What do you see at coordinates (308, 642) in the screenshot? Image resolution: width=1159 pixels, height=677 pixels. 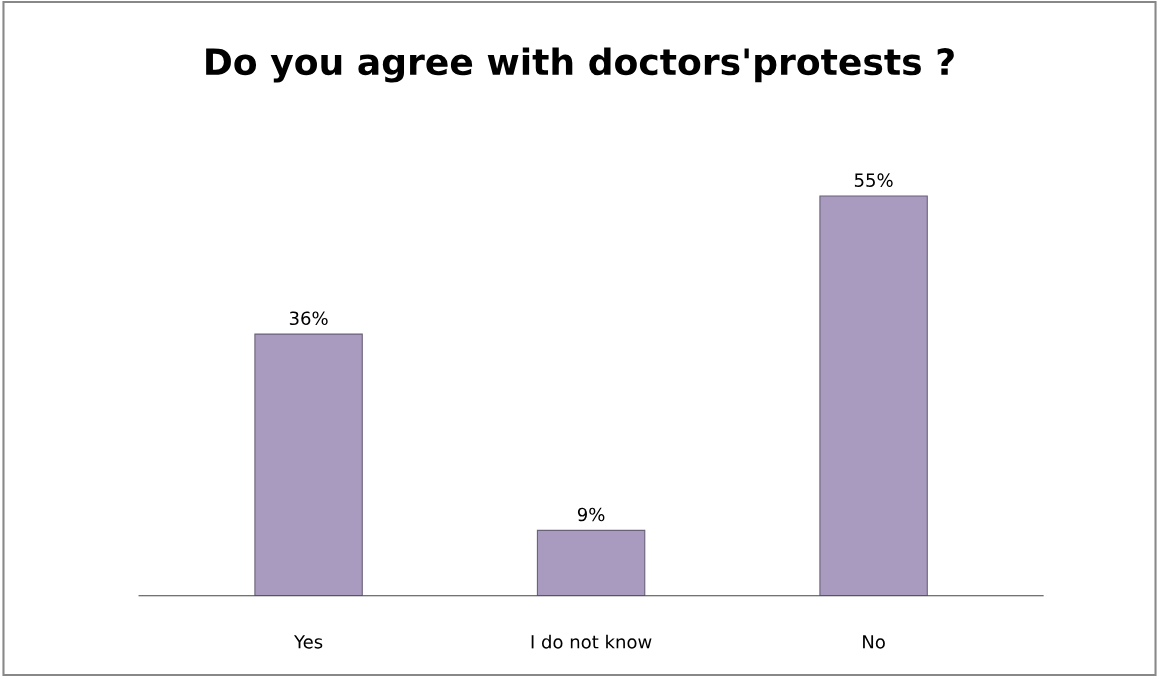 I see `x-tick-label: Yes` at bounding box center [308, 642].